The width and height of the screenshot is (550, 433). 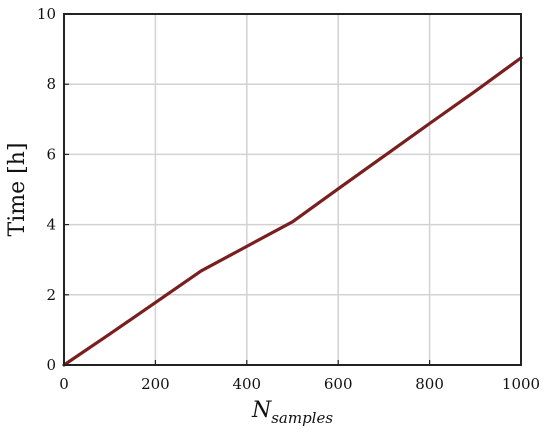 What do you see at coordinates (521, 384) in the screenshot?
I see `x-tick-label: 1000` at bounding box center [521, 384].